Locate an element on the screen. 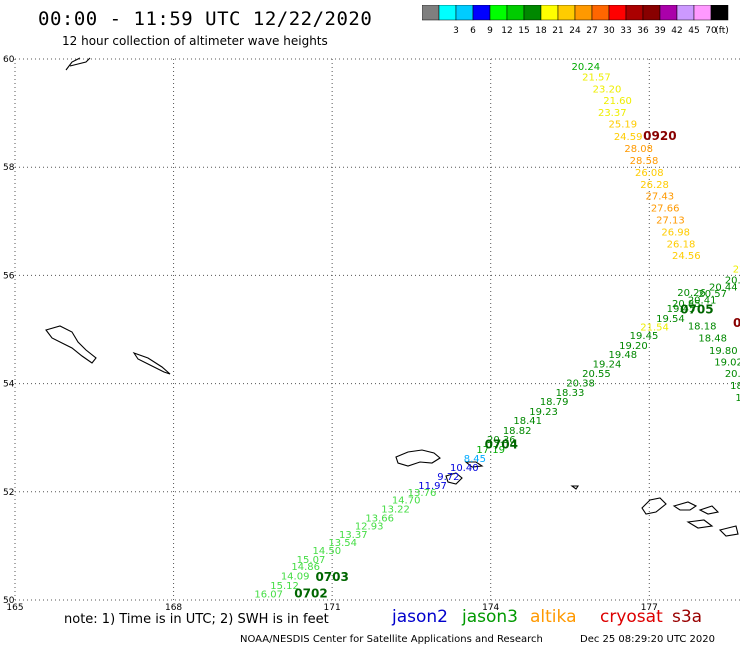 The height and width of the screenshot is (650, 740). wave-height-value: 20.85 is located at coordinates (686, 304).